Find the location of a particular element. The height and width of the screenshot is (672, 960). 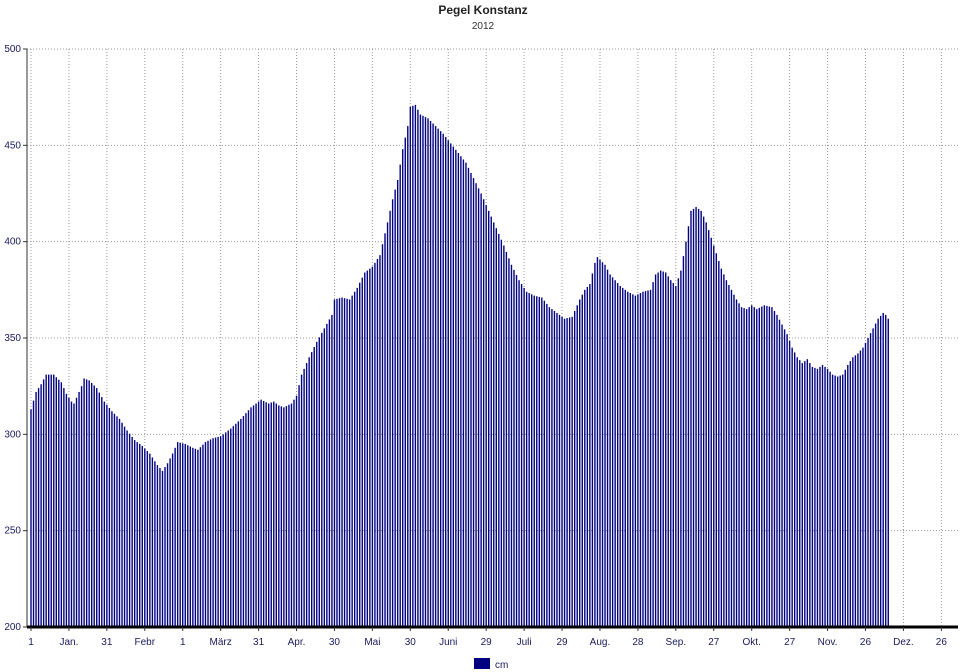

chart-title: Pegel Konstanz is located at coordinates (482, 10).